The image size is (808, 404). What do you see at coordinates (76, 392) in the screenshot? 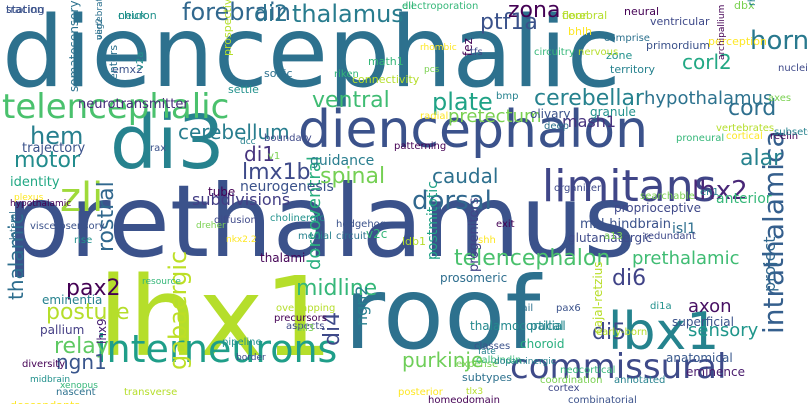
I see `cloud-word-minor: nascent` at bounding box center [76, 392].